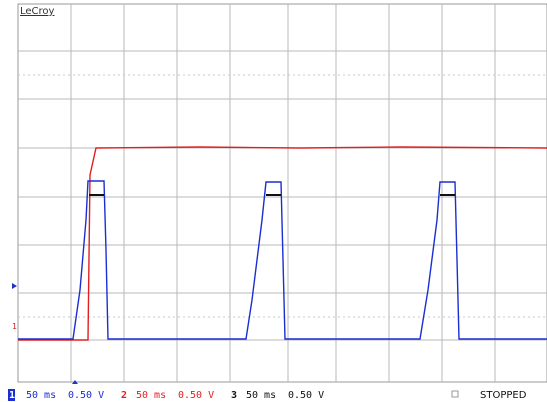  I want to click on brand: LeCroy, so click(37, 11).